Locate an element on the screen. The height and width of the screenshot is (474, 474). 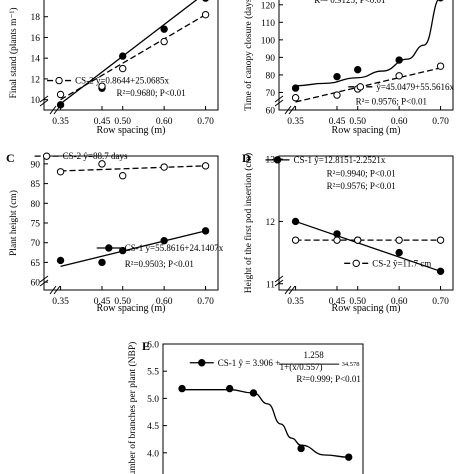
y-tick-label: 16 is located at coordinates (36, 39).